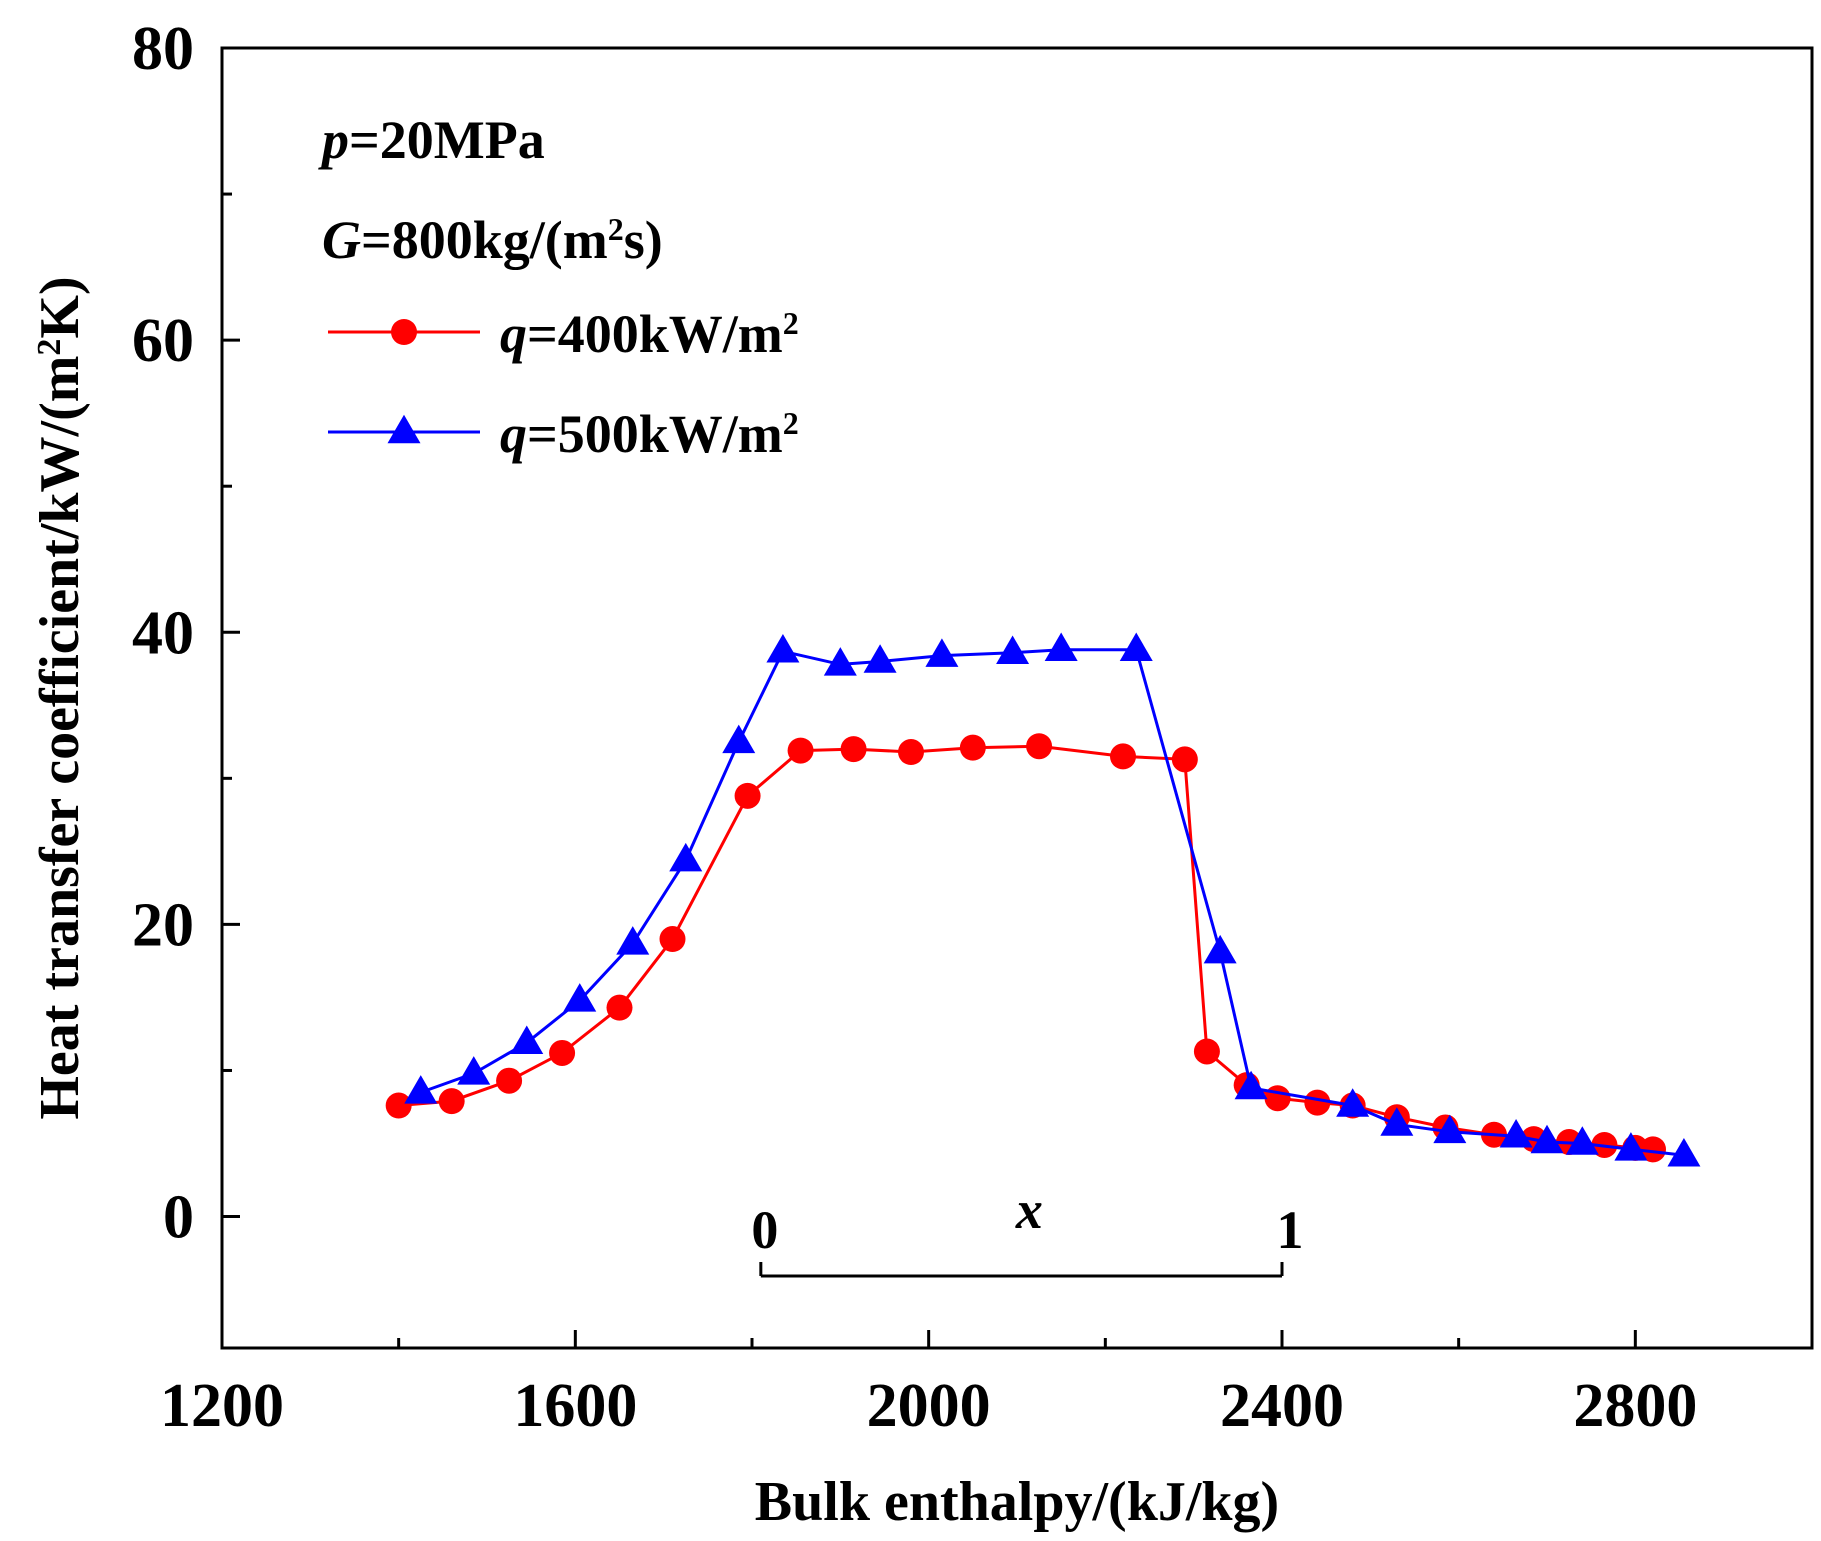 The width and height of the screenshot is (1821, 1541). Describe the element at coordinates (163, 633) in the screenshot. I see `y-tick-label: 40` at that location.